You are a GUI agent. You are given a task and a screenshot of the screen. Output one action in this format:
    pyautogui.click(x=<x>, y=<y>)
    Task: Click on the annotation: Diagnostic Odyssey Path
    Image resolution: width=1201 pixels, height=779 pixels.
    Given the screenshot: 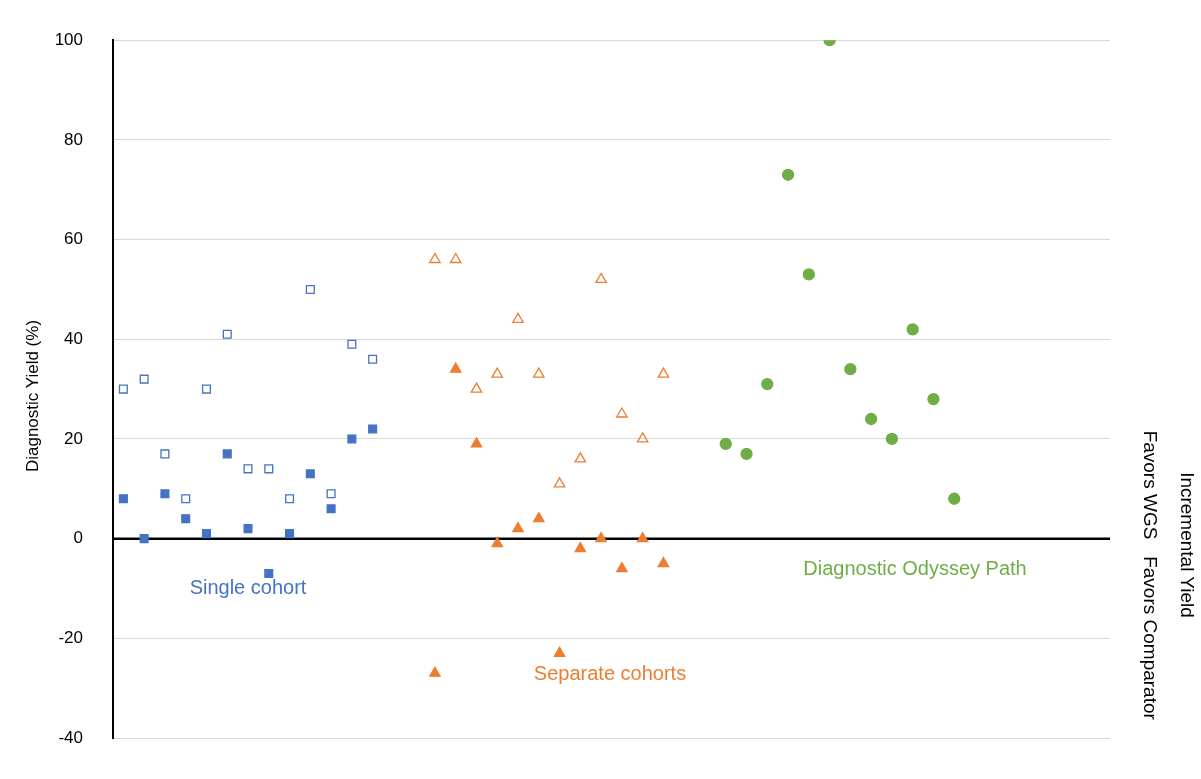 What is the action you would take?
    pyautogui.click(x=915, y=568)
    